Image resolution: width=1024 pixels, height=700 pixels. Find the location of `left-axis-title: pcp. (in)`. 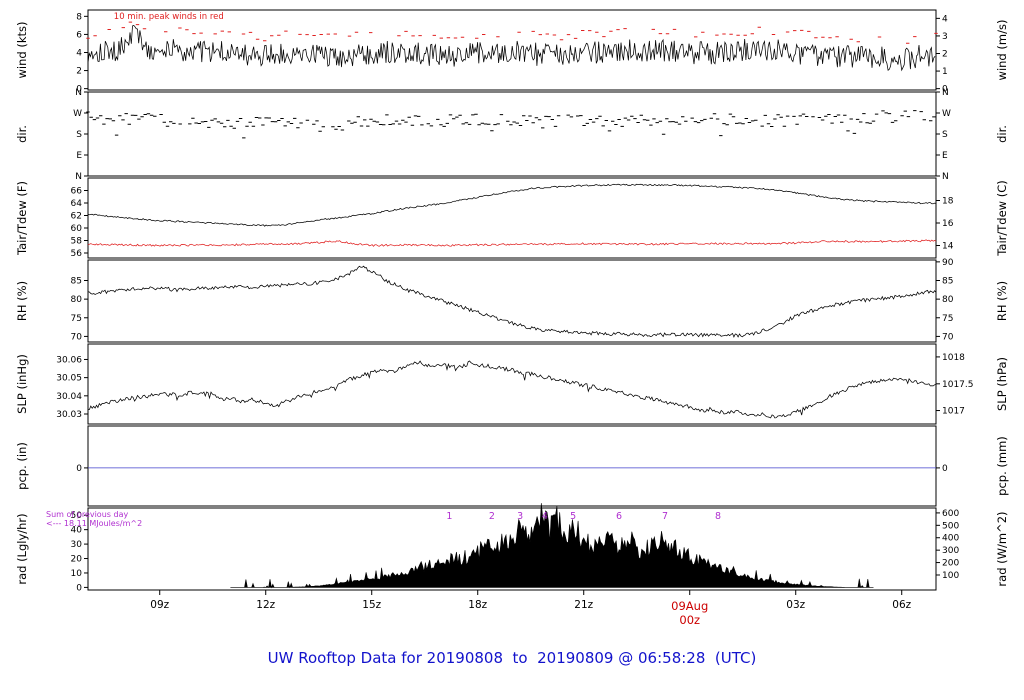

left-axis-title: pcp. (in) is located at coordinates (22, 466).